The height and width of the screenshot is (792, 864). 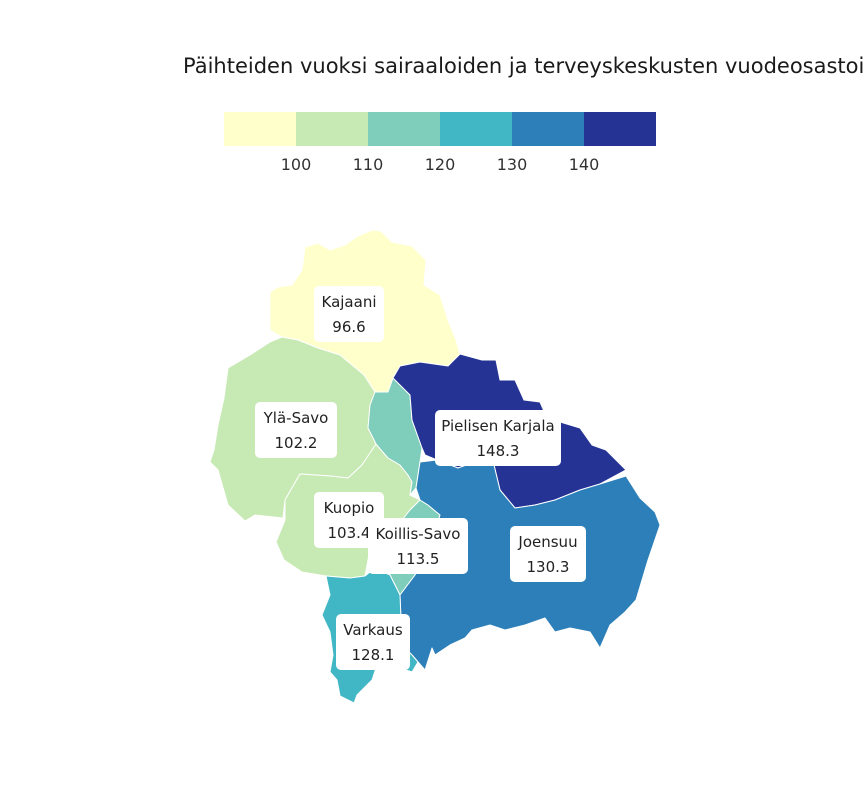 What do you see at coordinates (296, 418) in the screenshot?
I see `label-yla-savo-name: Ylä-Savo` at bounding box center [296, 418].